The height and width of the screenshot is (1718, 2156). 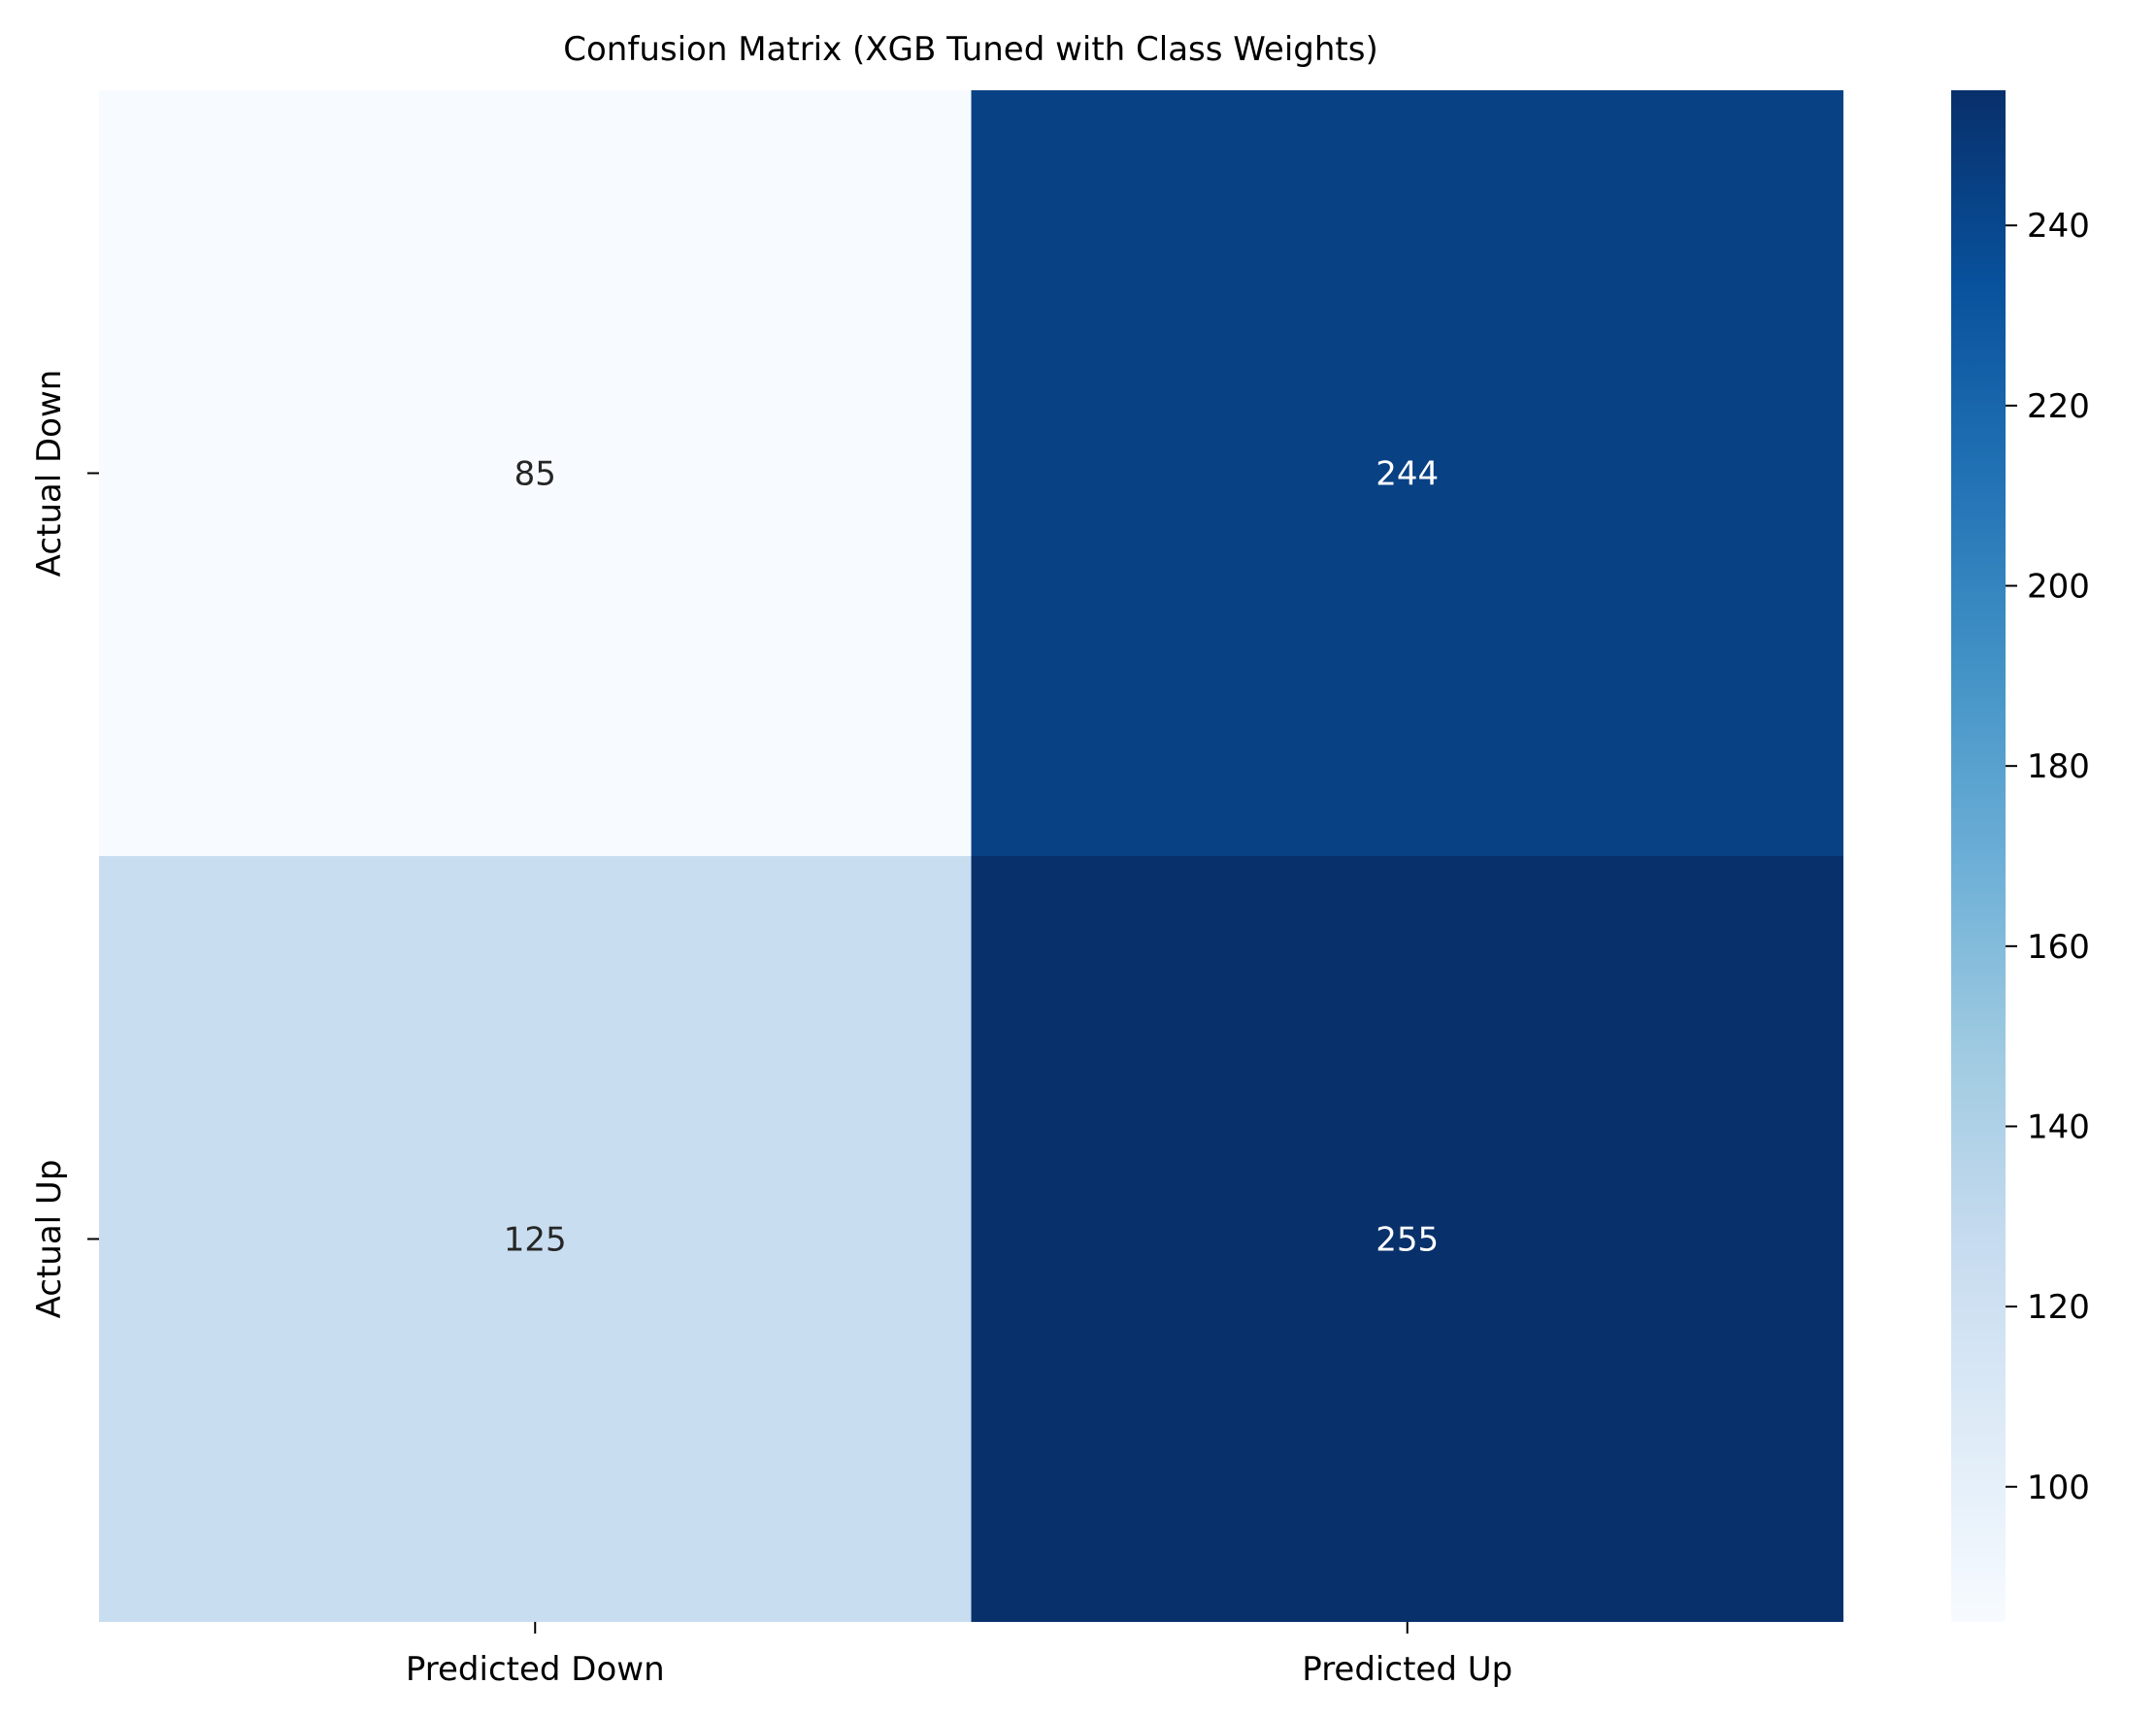 What do you see at coordinates (1979, 856) in the screenshot?
I see `colorbar-gradient` at bounding box center [1979, 856].